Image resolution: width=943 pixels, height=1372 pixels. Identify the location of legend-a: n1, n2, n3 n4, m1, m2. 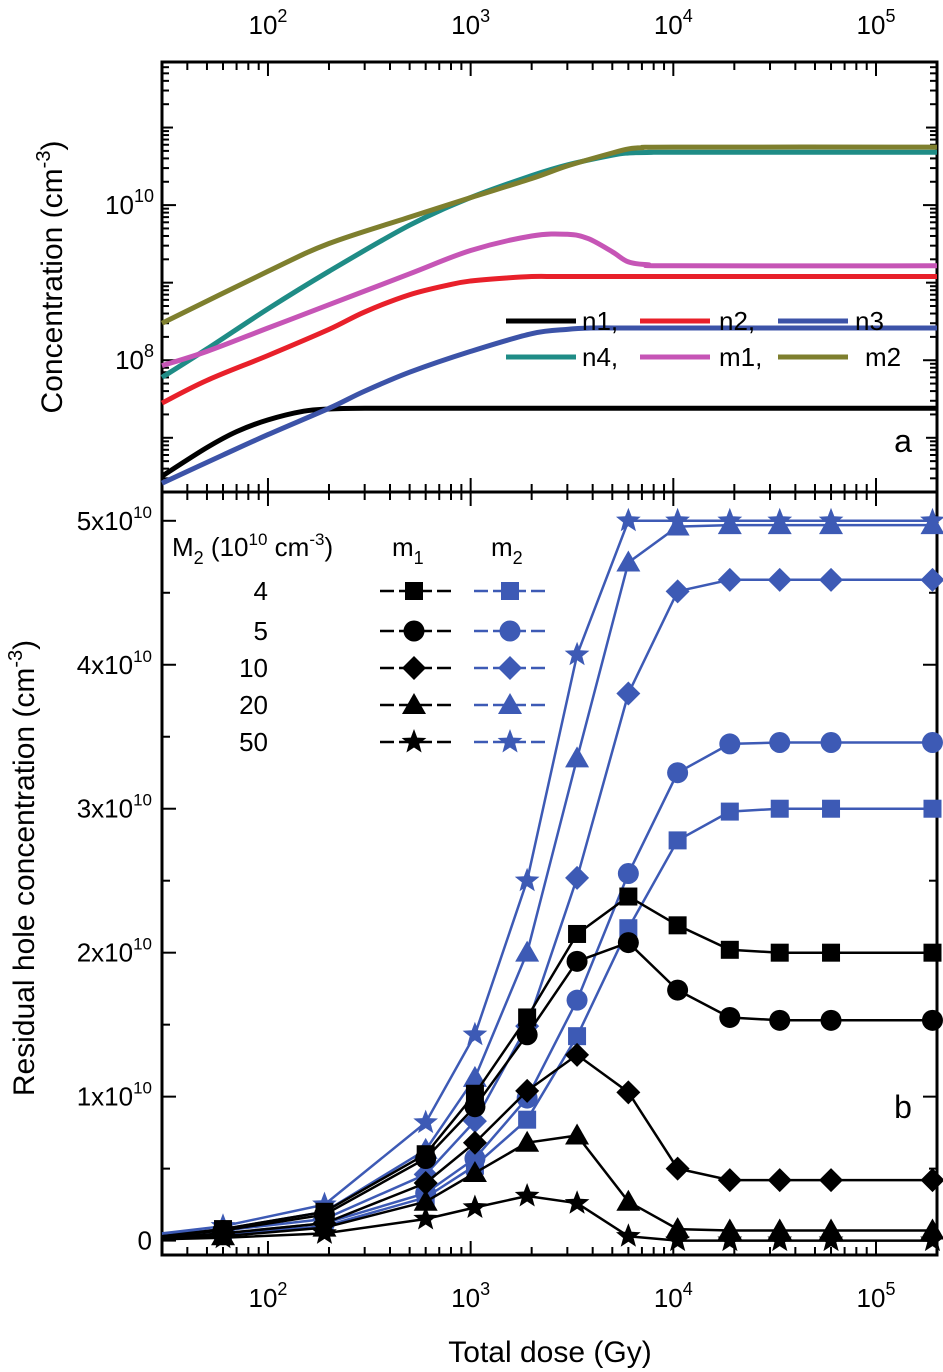
(741, 339).